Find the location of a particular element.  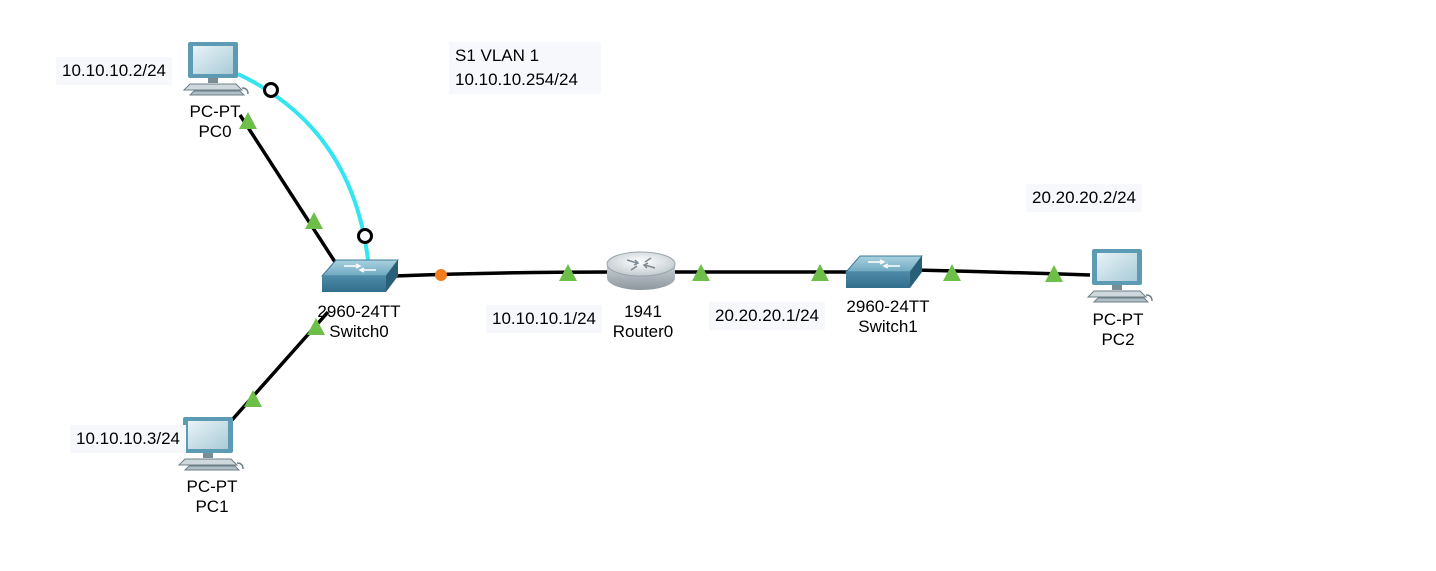

pc2-icon is located at coordinates (1119, 276).